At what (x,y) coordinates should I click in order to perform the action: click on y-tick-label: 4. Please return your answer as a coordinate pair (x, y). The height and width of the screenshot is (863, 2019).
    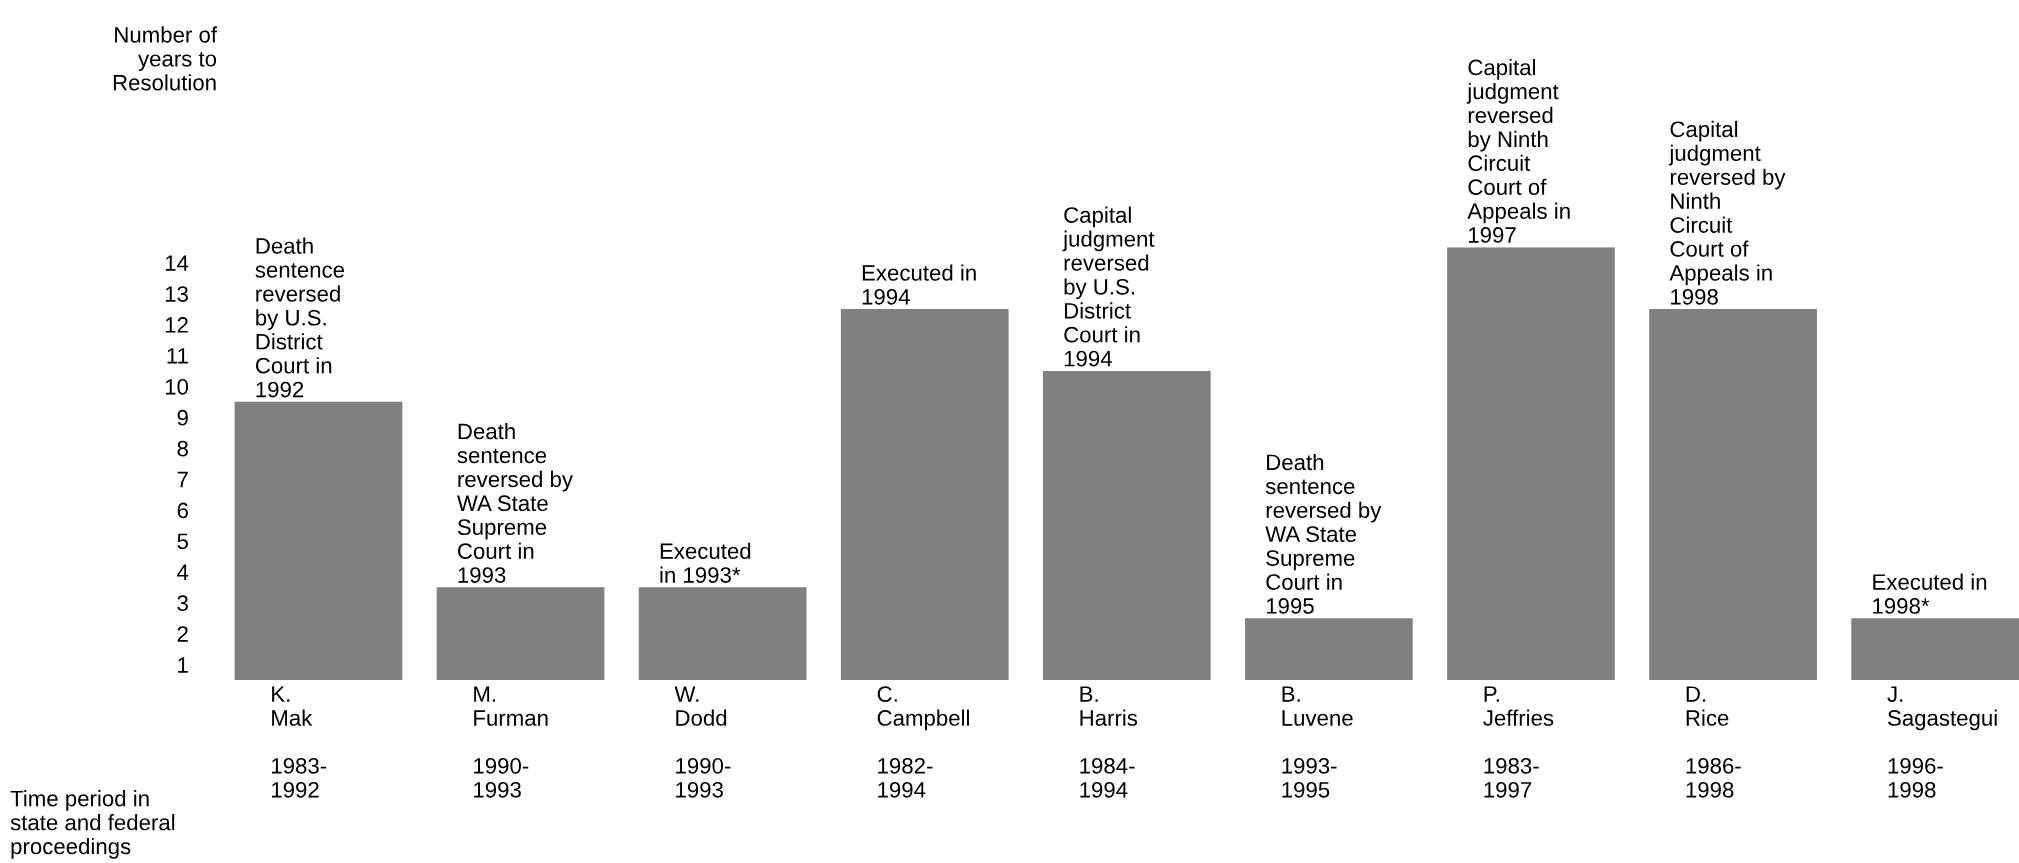
    Looking at the image, I should click on (183, 572).